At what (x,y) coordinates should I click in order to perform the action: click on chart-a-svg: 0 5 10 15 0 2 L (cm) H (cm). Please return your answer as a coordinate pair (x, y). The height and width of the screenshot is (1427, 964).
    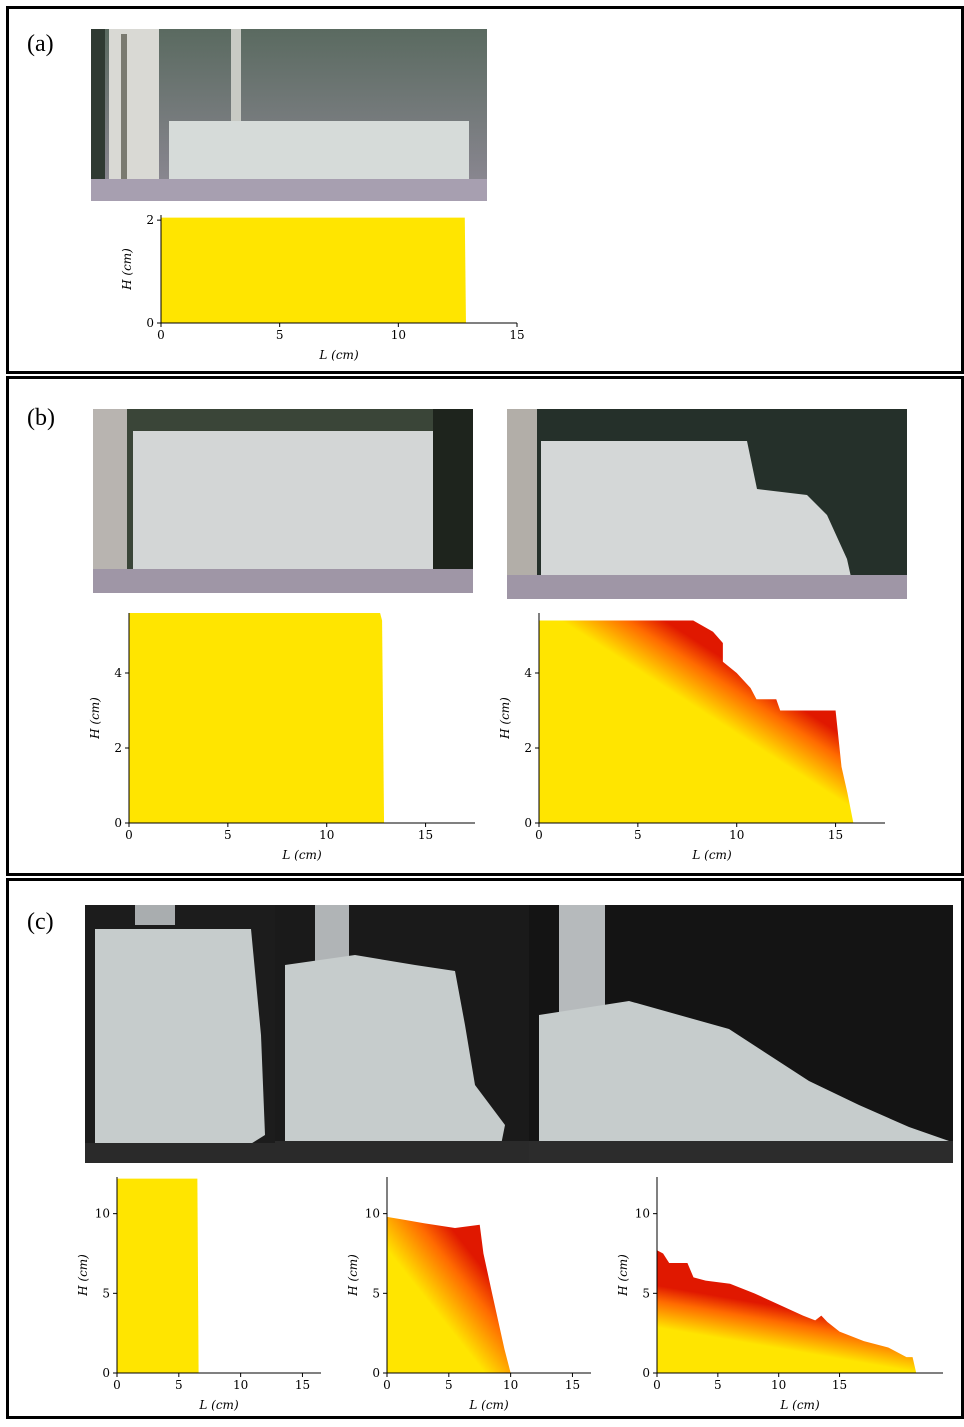
    Looking at the image, I should click on (322, 287).